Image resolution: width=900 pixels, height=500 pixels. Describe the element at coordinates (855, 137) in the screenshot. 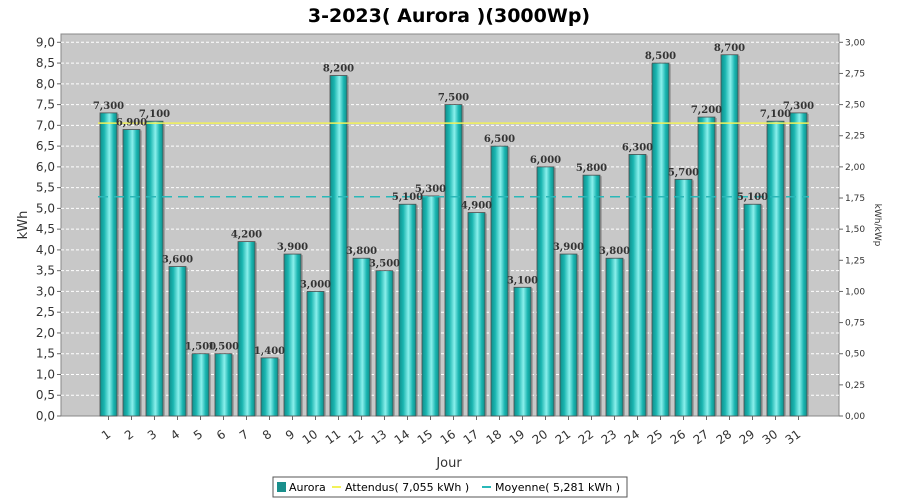

I see `y-right-tick-label: 2,25` at that location.